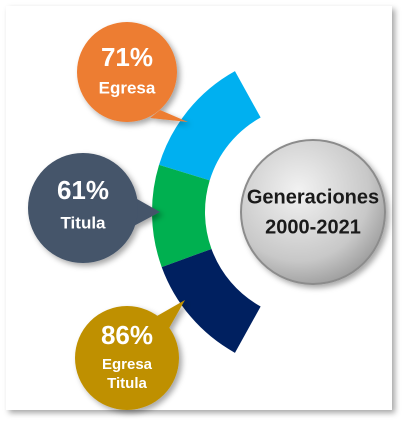 This screenshot has height=423, width=405. What do you see at coordinates (313, 227) in the screenshot?
I see `center-line: 2000-2021` at bounding box center [313, 227].